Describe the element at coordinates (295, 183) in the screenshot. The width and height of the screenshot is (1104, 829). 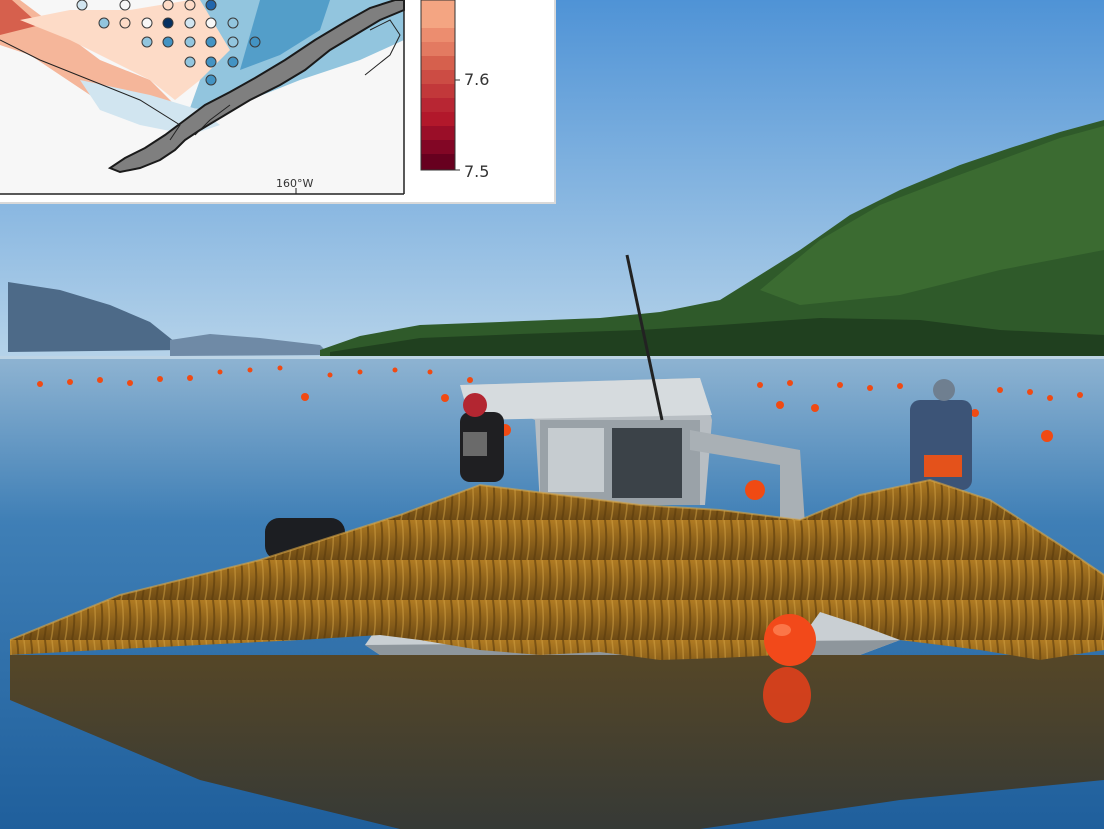
I see `longitude-tick-label: 160°W` at that location.